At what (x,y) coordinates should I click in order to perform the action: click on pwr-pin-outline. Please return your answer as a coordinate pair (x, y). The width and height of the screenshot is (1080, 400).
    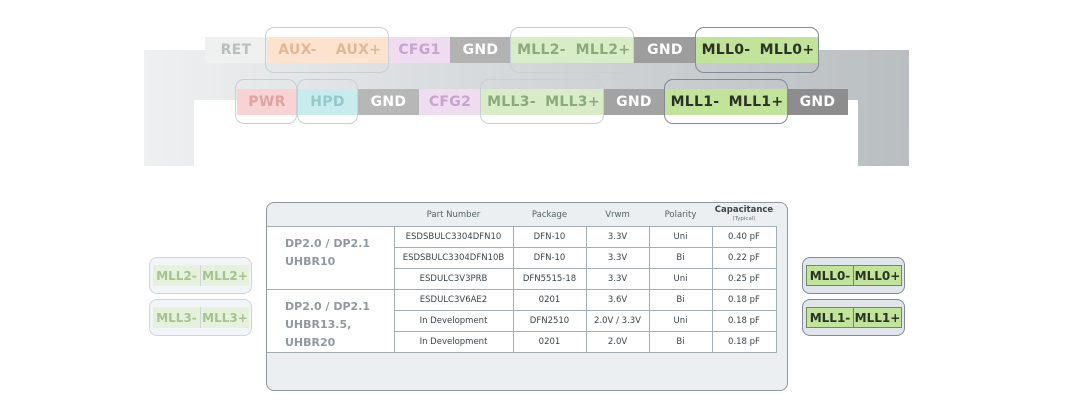
    Looking at the image, I should click on (266, 101).